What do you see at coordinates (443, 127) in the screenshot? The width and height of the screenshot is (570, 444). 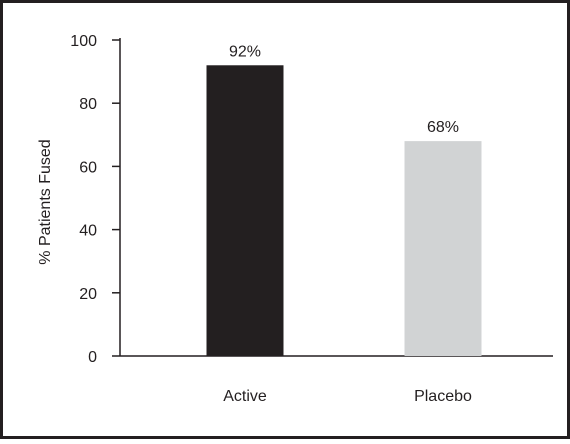 I see `bar-value-label: 68%` at bounding box center [443, 127].